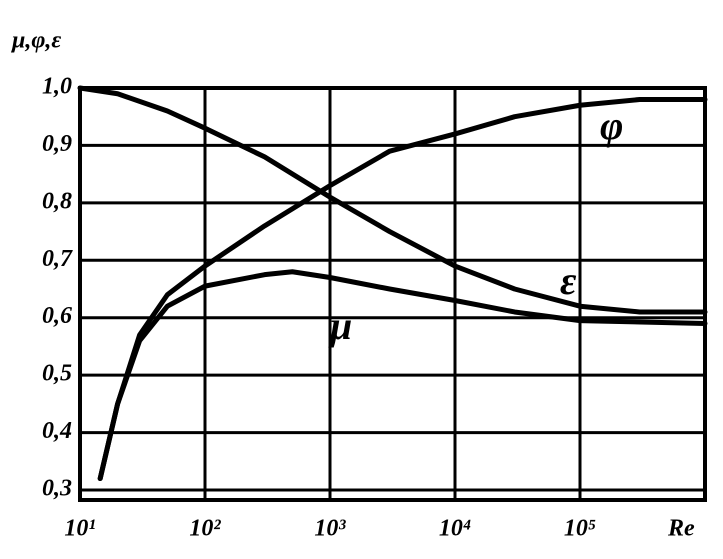 The height and width of the screenshot is (559, 723). What do you see at coordinates (57, 431) in the screenshot?
I see `y-tick-label: 0,4` at bounding box center [57, 431].